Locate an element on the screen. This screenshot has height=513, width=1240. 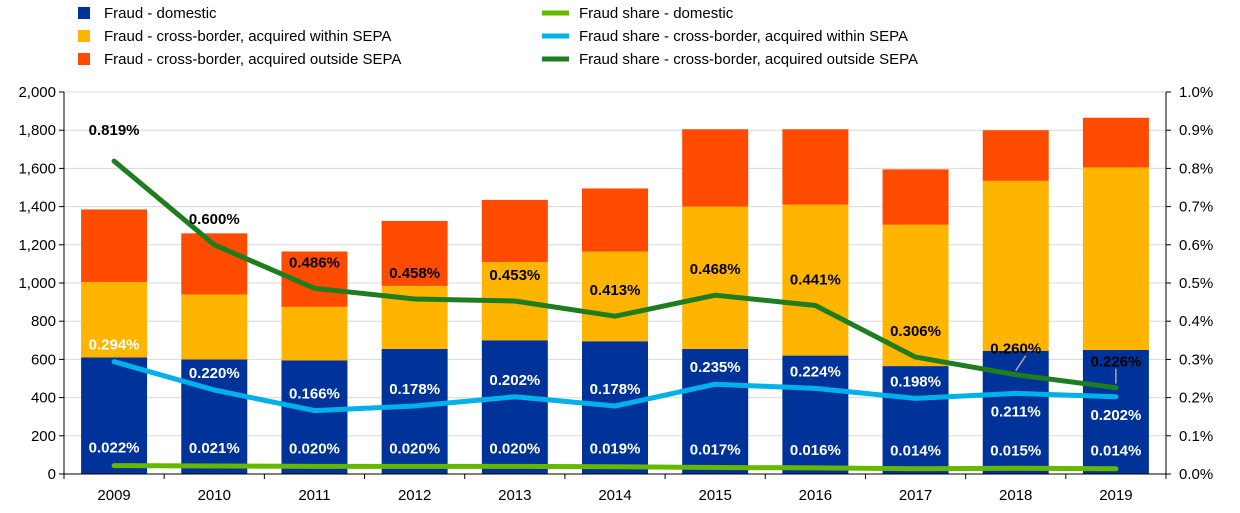
x-axis-tick-label: 2016 is located at coordinates (815, 495).